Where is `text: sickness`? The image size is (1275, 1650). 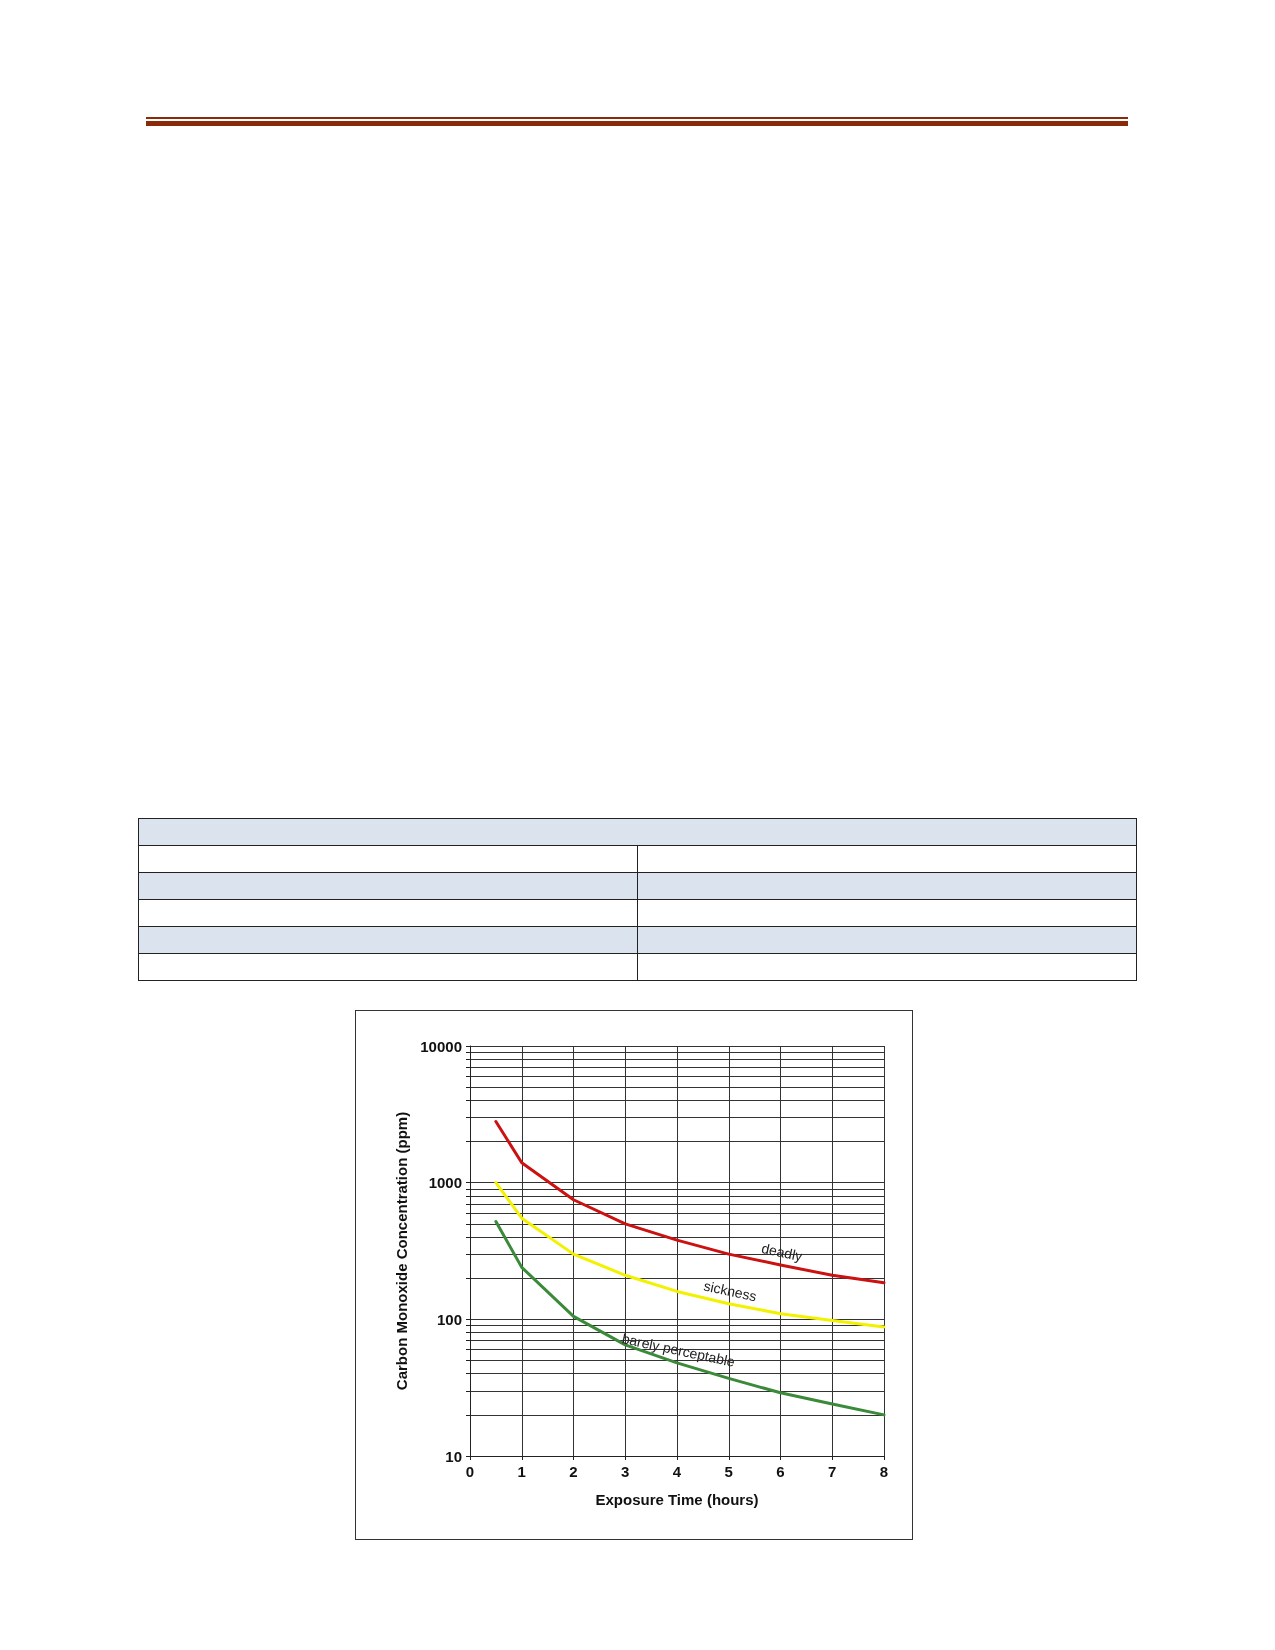 text: sickness is located at coordinates (730, 1291).